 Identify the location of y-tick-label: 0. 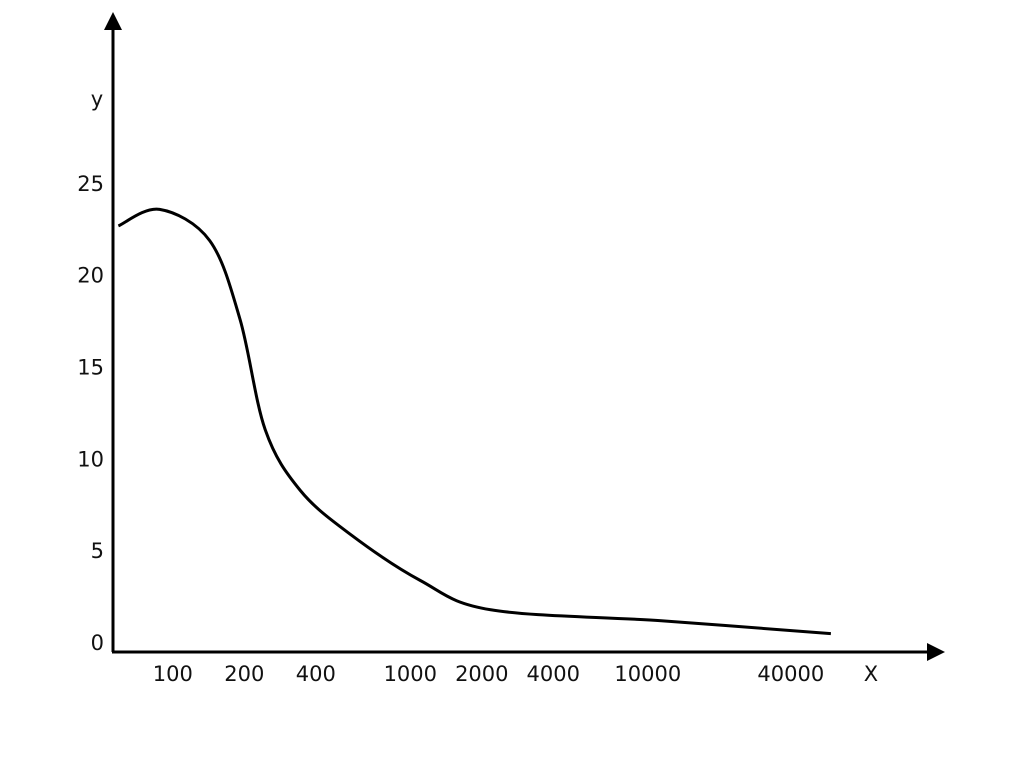
(97, 643).